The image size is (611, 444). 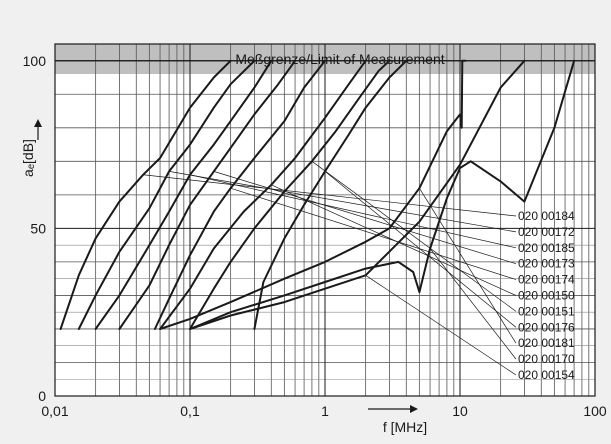 I want to click on series-label: 020 00170, so click(x=546, y=359).